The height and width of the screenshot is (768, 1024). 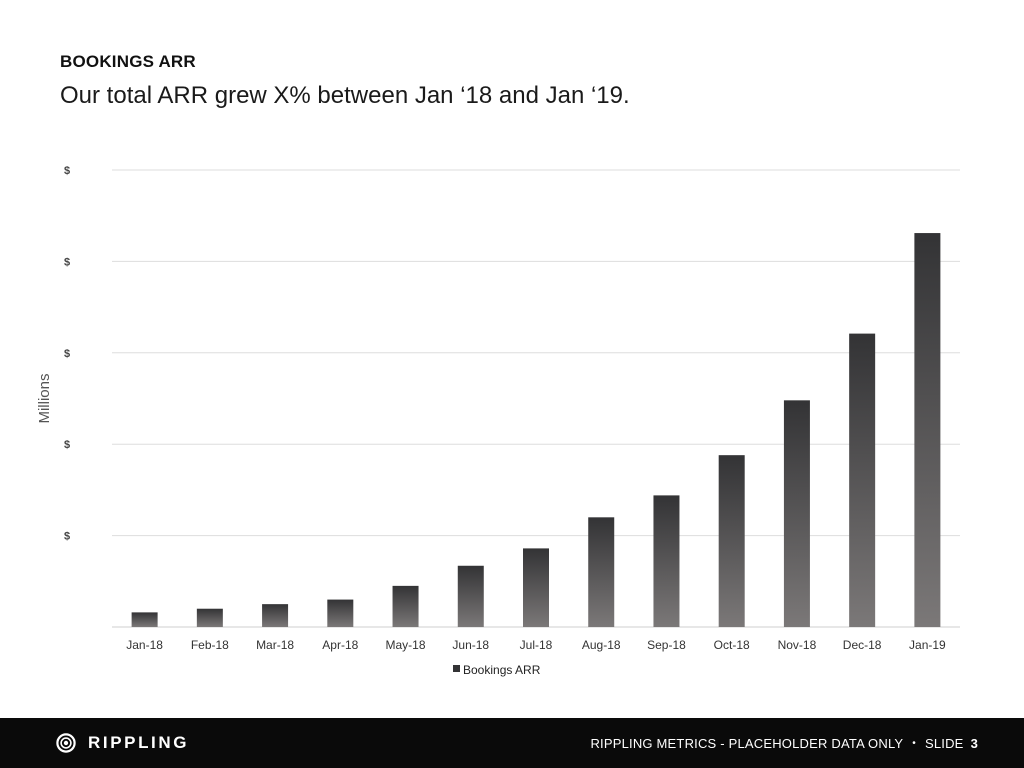 What do you see at coordinates (797, 645) in the screenshot?
I see `x-tick-label: Nov-18` at bounding box center [797, 645].